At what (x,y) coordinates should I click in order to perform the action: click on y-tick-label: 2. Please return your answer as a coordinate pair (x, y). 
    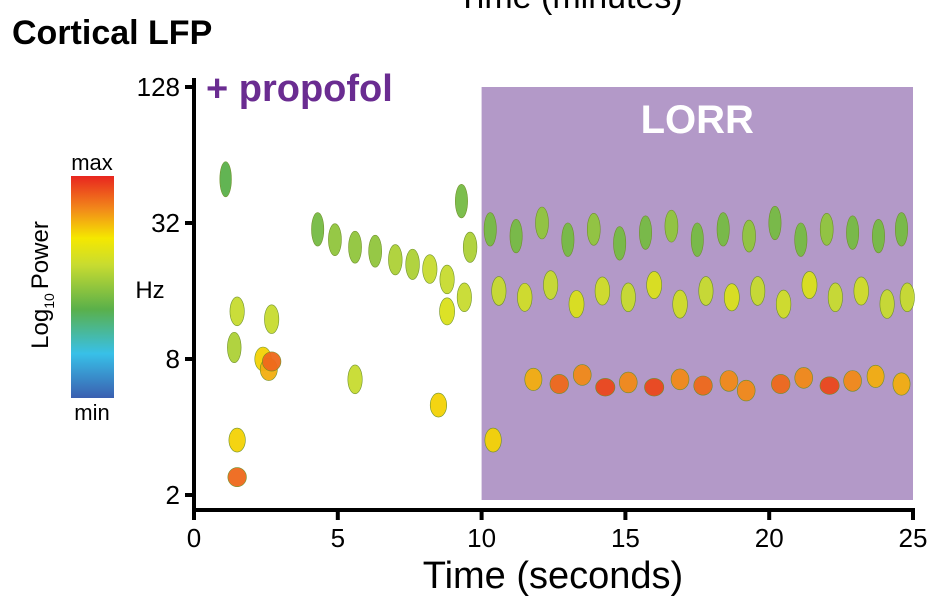
    Looking at the image, I should click on (173, 495).